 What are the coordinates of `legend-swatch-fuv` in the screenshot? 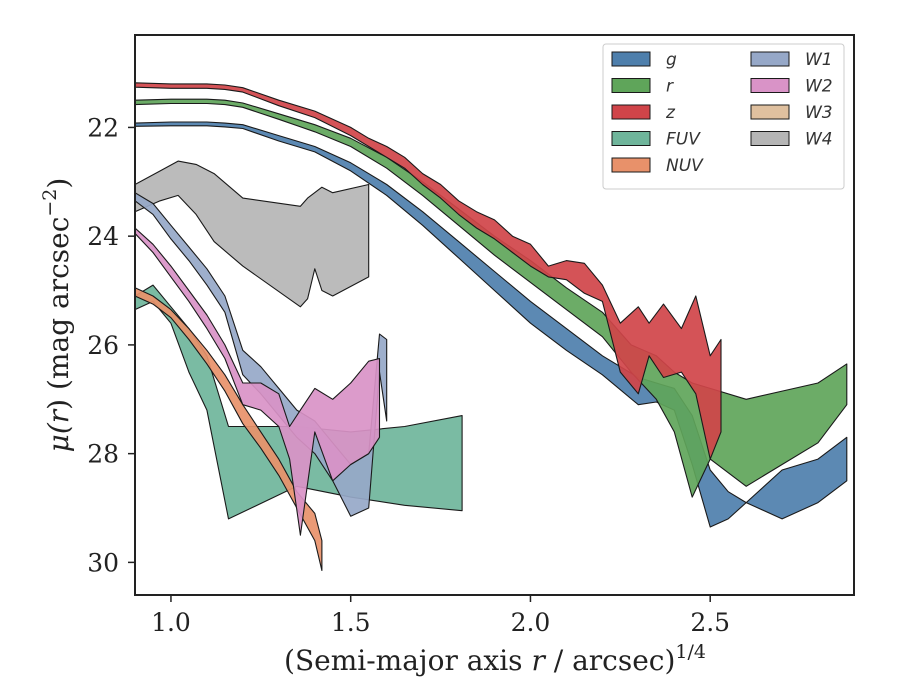 It's located at (631, 138).